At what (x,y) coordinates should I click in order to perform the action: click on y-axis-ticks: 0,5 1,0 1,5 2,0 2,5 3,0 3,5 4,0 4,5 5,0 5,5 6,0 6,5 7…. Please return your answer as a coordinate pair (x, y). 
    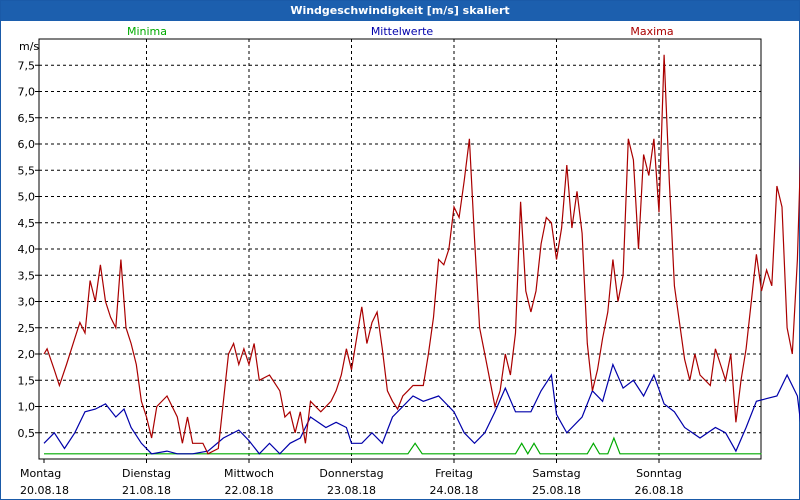
    Looking at the image, I should click on (28, 249).